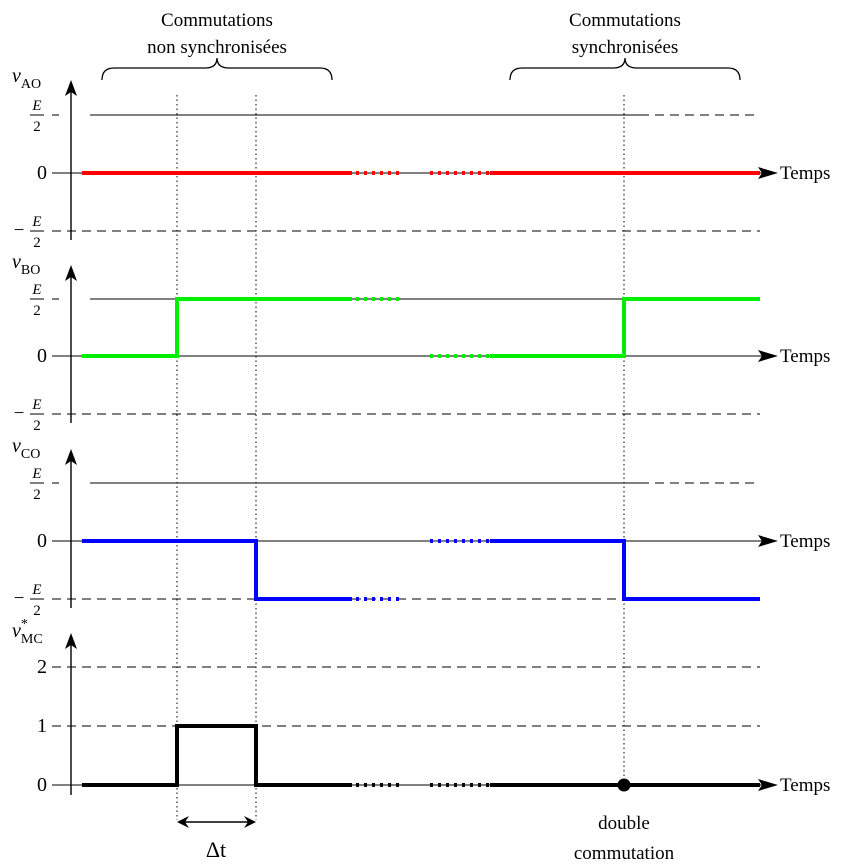  I want to click on level-label-vCO-0: E2, so click(37, 484).